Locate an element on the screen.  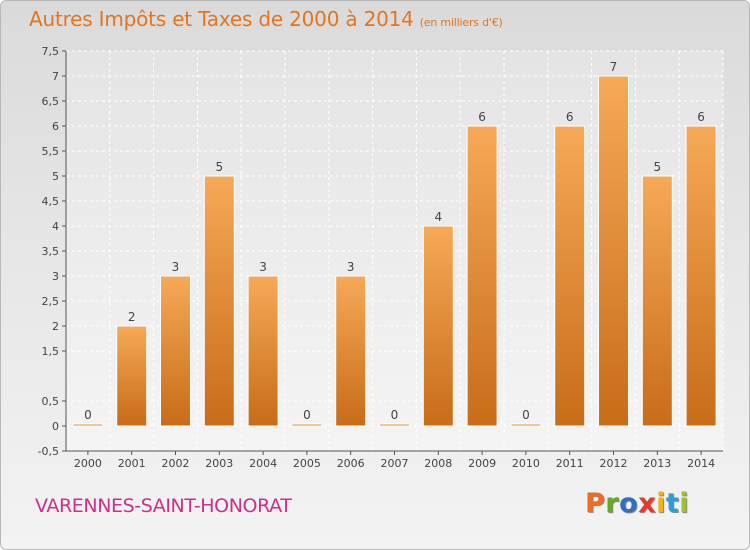
y-tick-label: 1,5 is located at coordinates (51, 351).